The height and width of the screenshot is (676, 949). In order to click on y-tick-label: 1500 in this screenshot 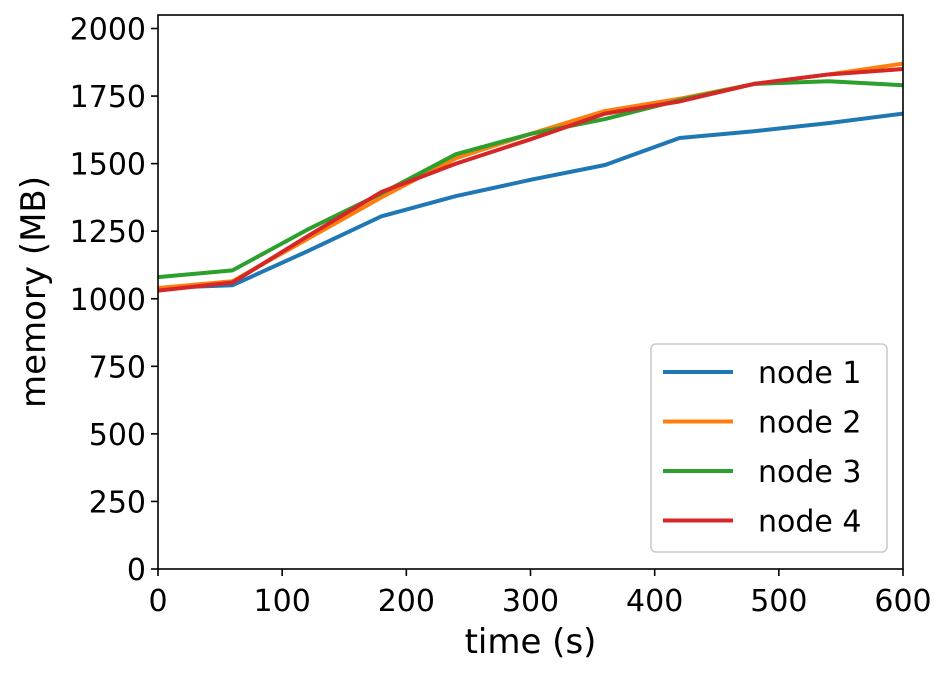, I will do `click(108, 165)`.